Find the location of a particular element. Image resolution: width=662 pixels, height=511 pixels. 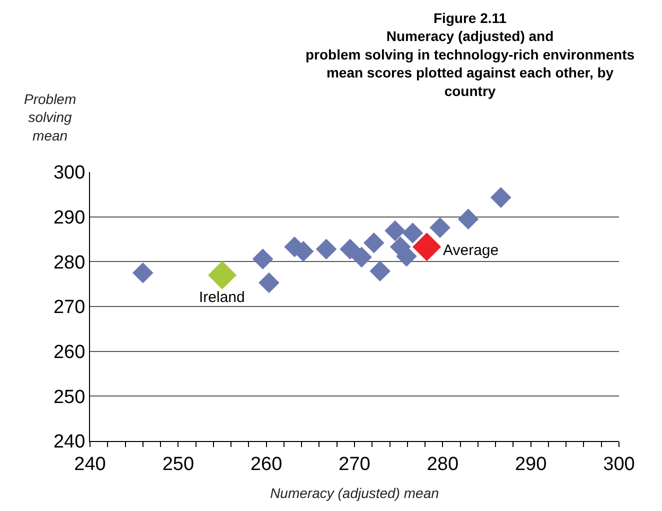

annotation: Average is located at coordinates (471, 250).